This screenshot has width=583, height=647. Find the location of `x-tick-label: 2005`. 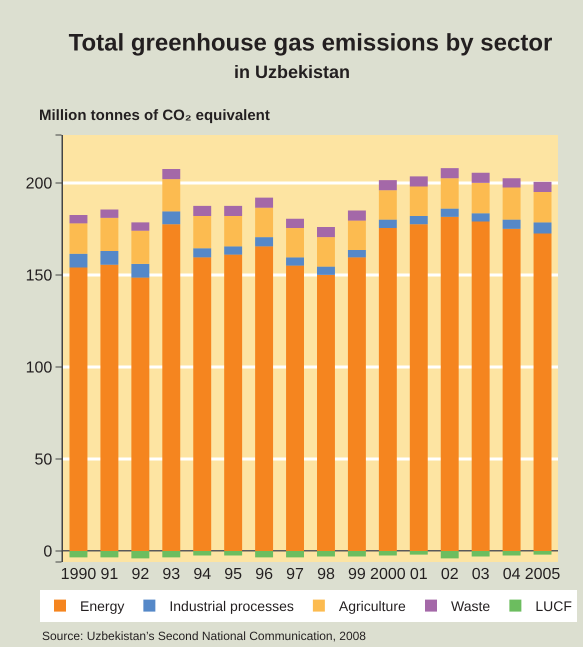

x-tick-label: 2005 is located at coordinates (542, 574).